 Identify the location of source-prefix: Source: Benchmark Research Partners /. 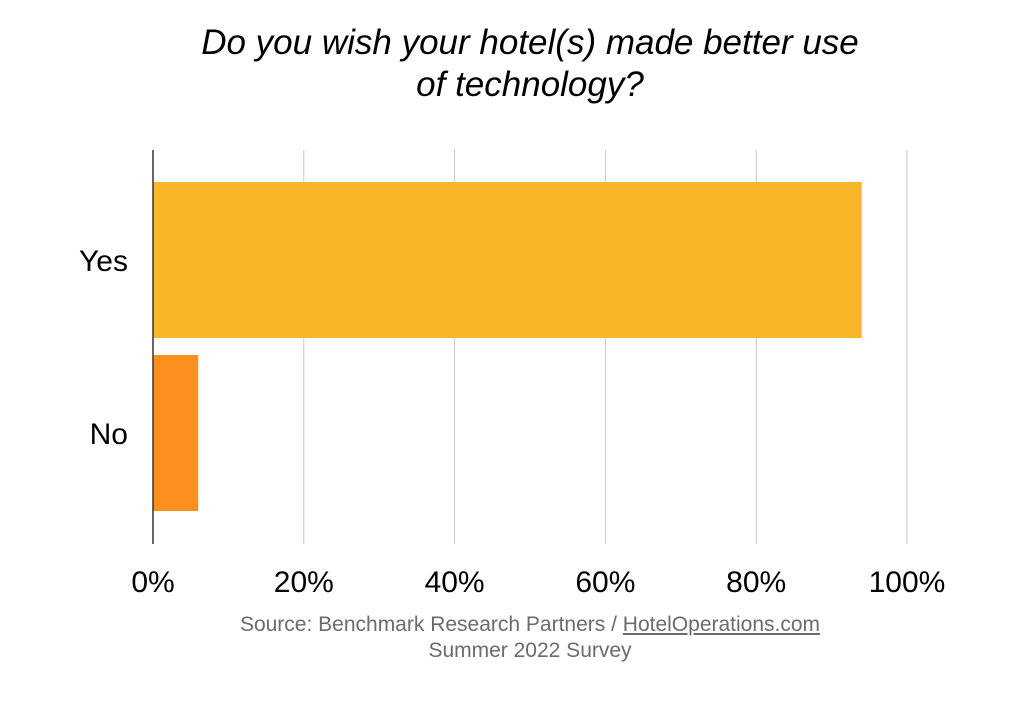
(431, 624).